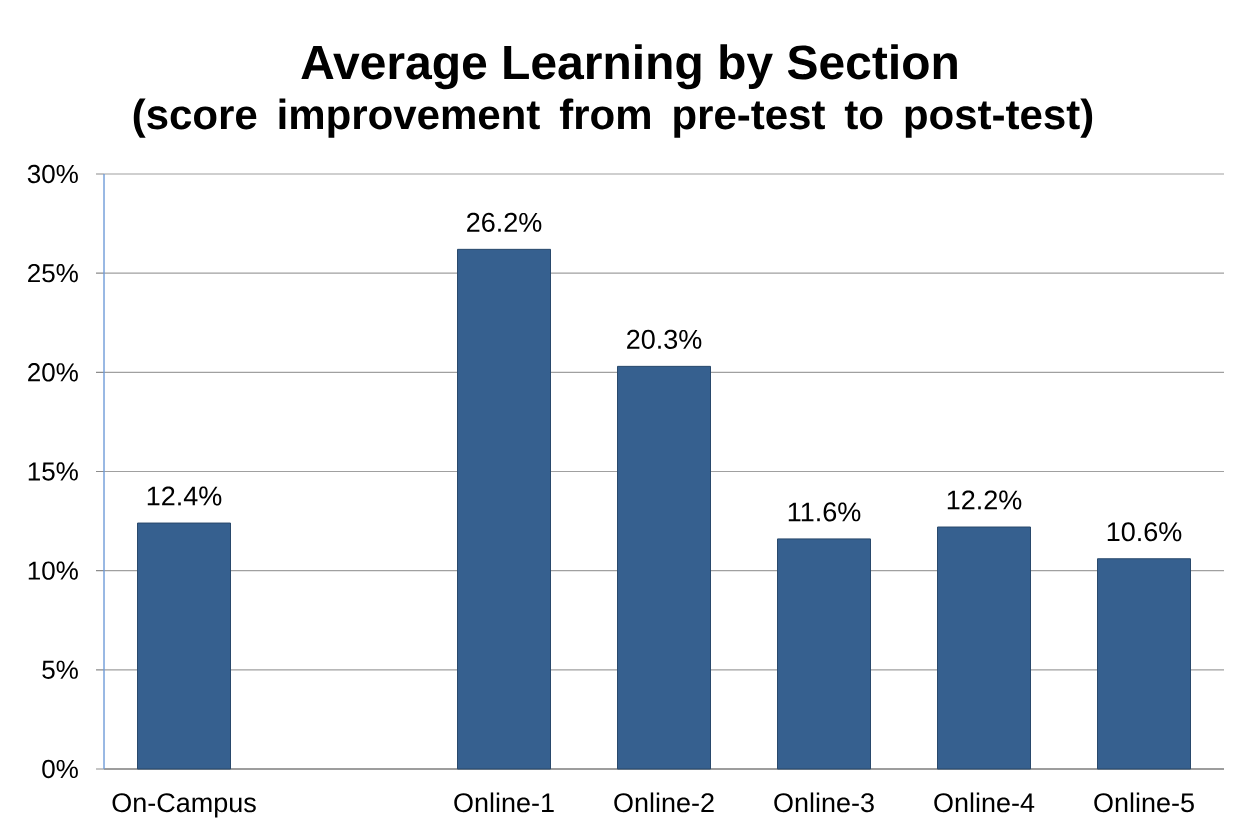  I want to click on y-tick-label: 25%, so click(53, 273).